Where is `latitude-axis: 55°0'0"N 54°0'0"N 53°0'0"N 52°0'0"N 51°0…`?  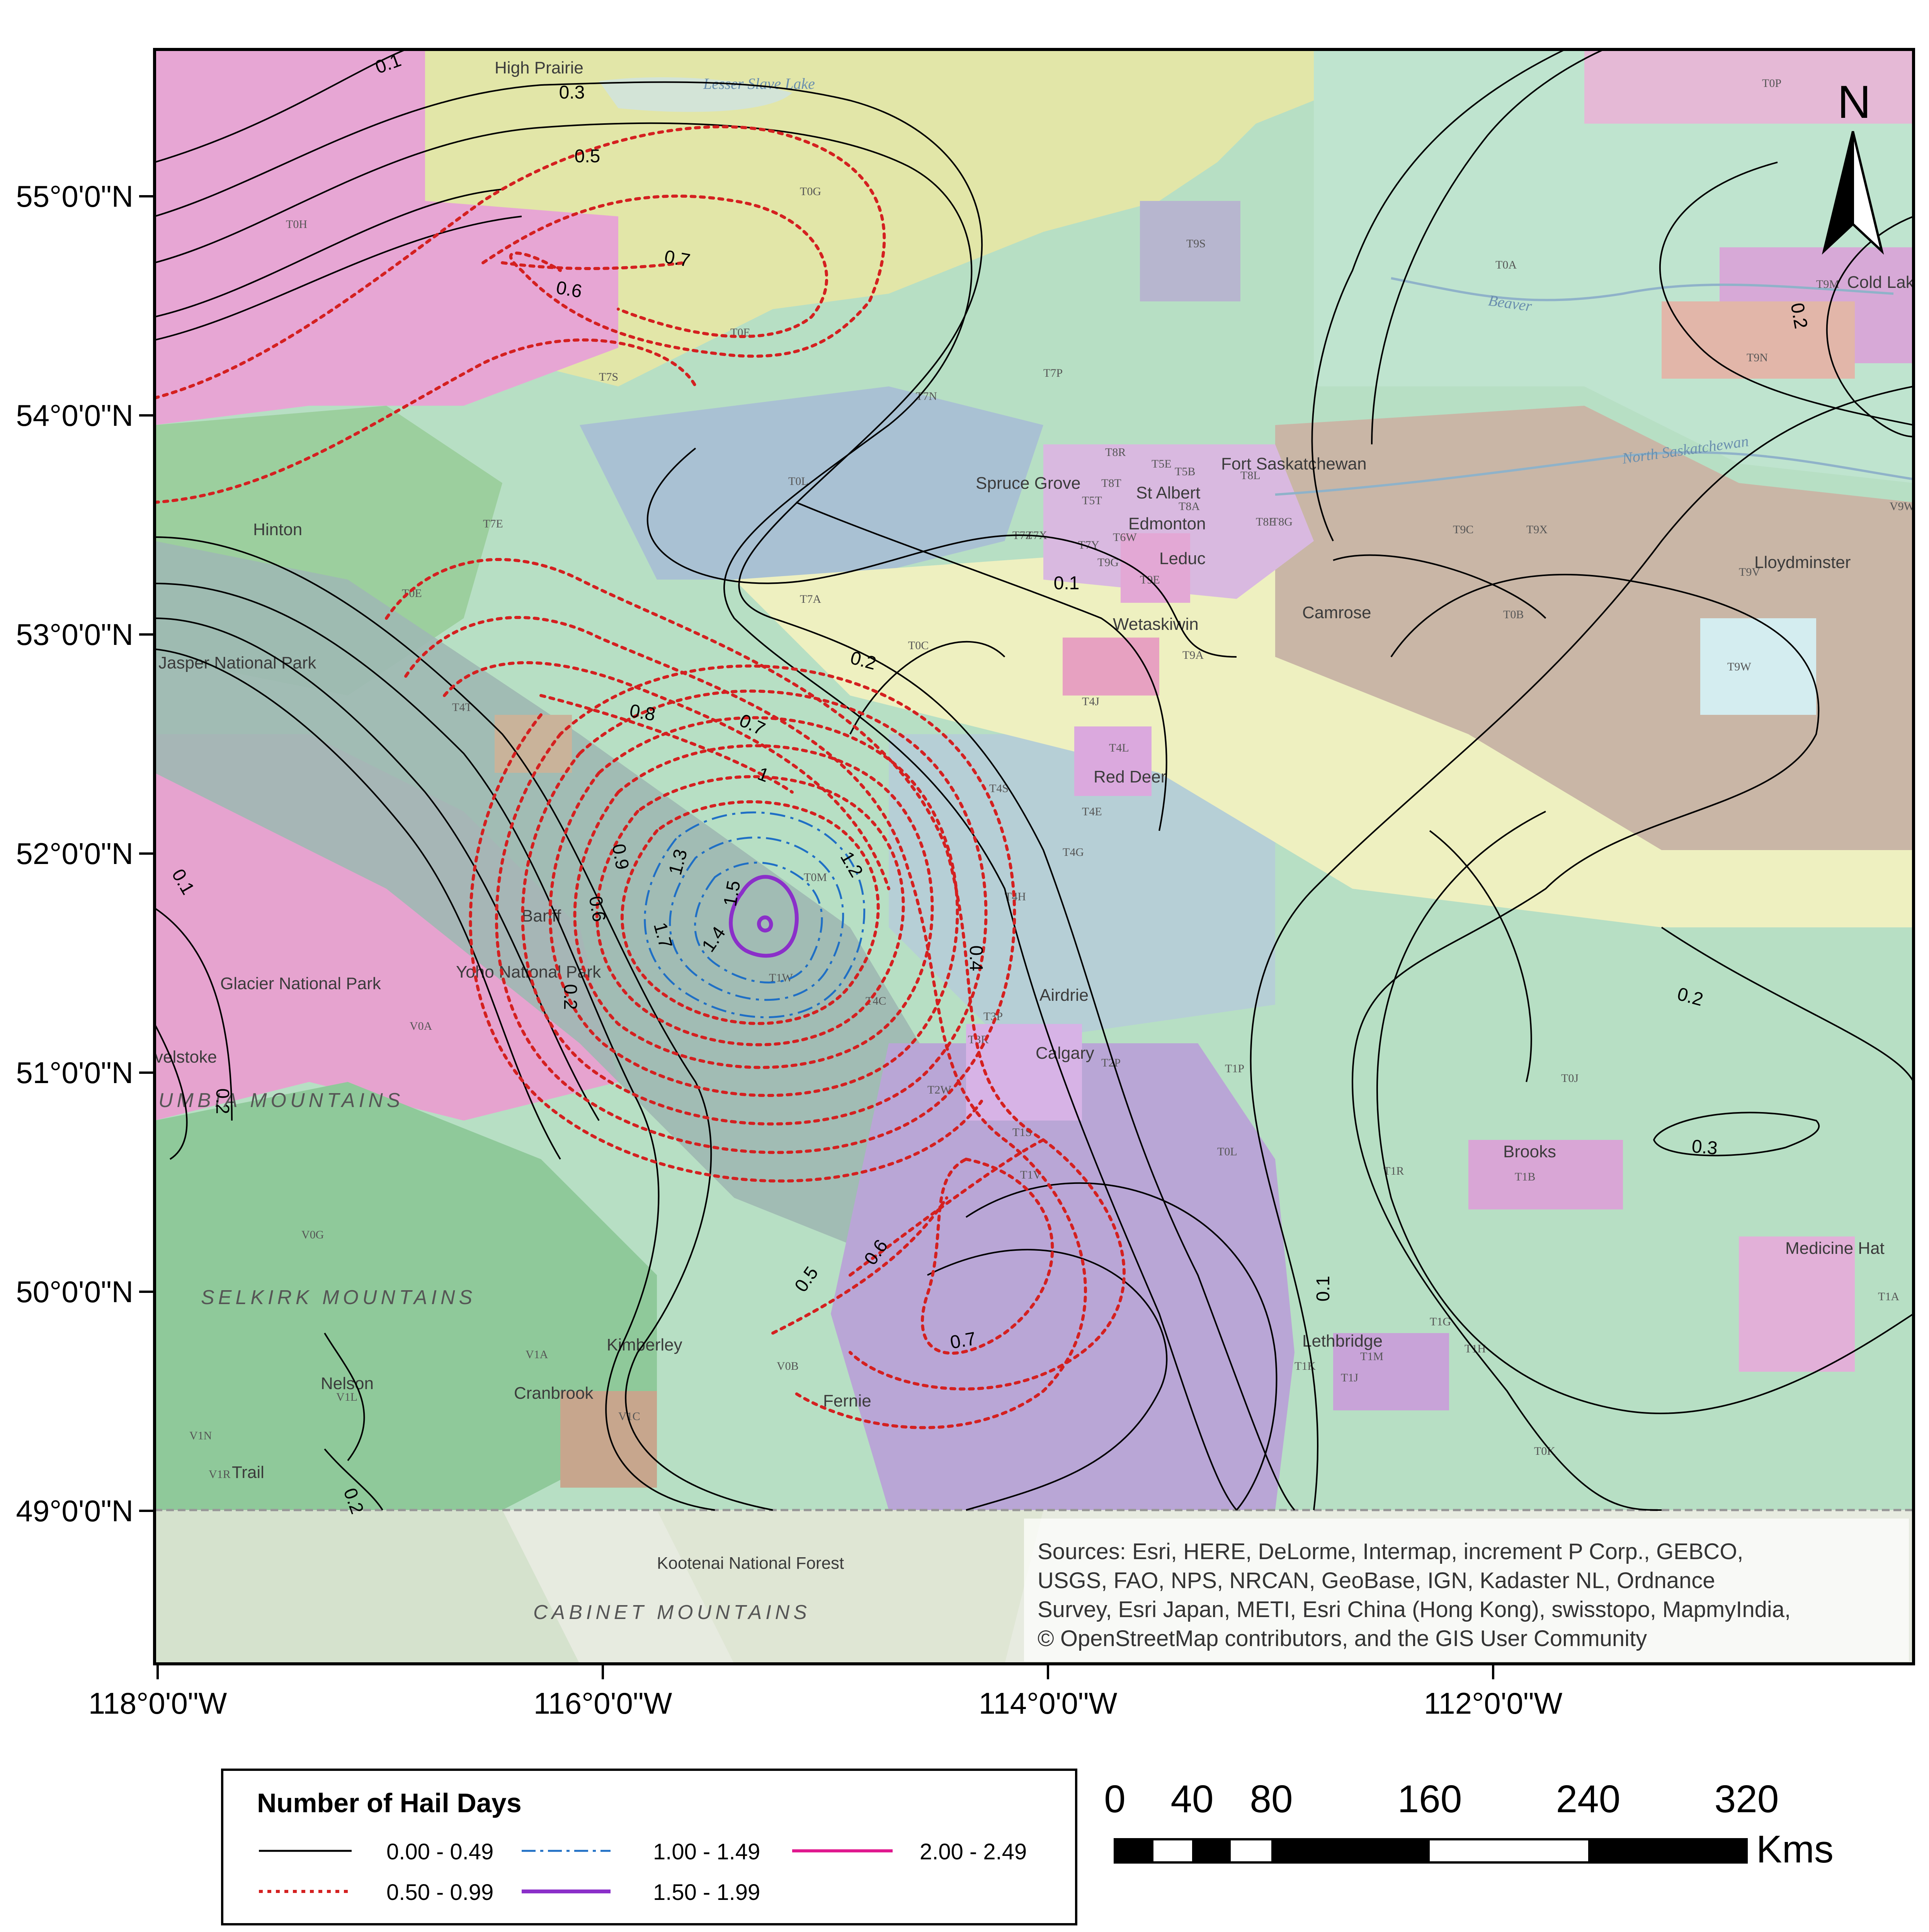
latitude-axis: 55°0'0"N 54°0'0"N 53°0'0"N 52°0'0"N 51°0… is located at coordinates (85, 854).